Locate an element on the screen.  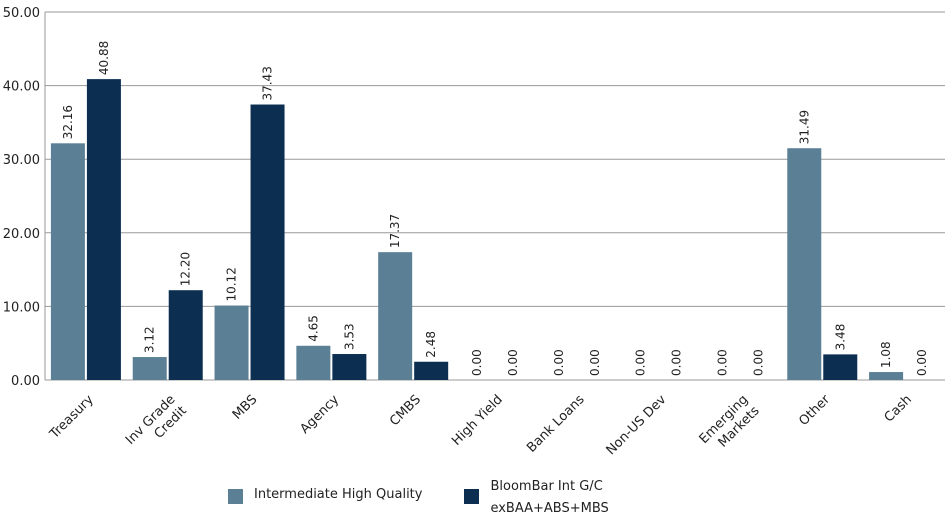
x-tick-label-line: Agency is located at coordinates (319, 414).